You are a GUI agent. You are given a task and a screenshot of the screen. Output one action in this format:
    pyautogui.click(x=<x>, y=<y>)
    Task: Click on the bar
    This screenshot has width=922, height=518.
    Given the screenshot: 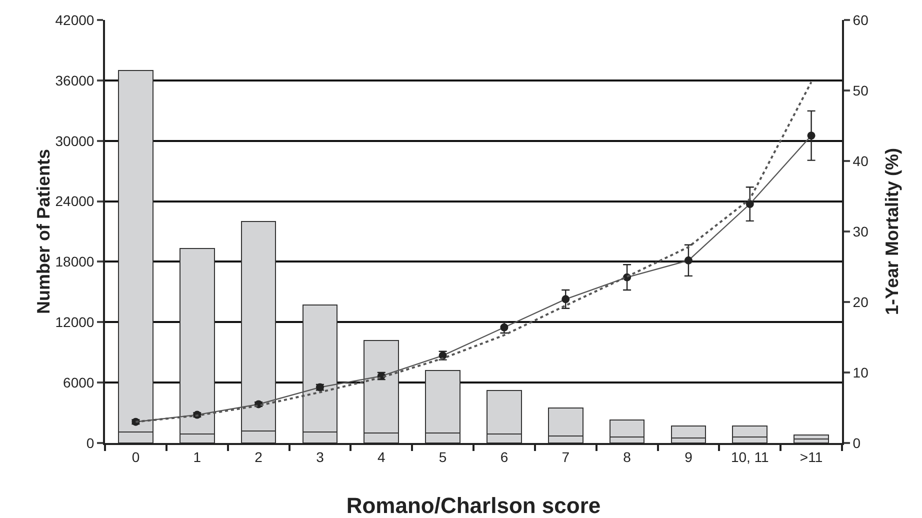 What is the action you would take?
    pyautogui.click(x=811, y=437)
    